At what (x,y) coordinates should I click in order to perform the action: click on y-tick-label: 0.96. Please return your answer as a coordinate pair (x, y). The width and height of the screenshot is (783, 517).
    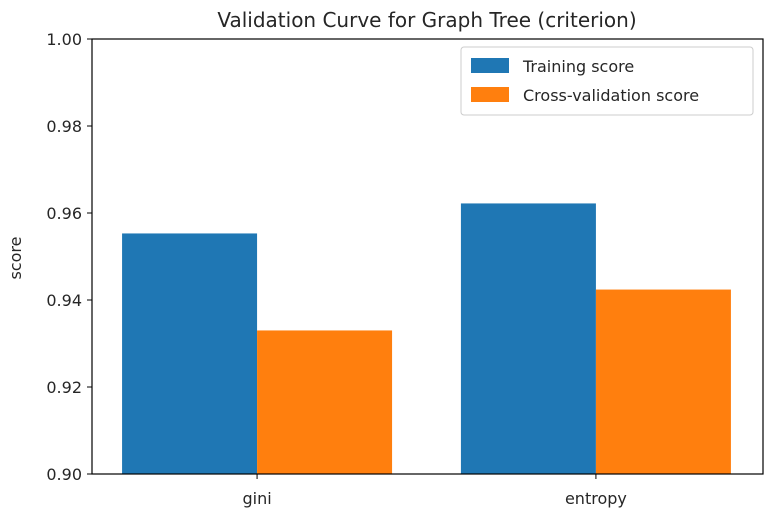
    Looking at the image, I should click on (64, 213).